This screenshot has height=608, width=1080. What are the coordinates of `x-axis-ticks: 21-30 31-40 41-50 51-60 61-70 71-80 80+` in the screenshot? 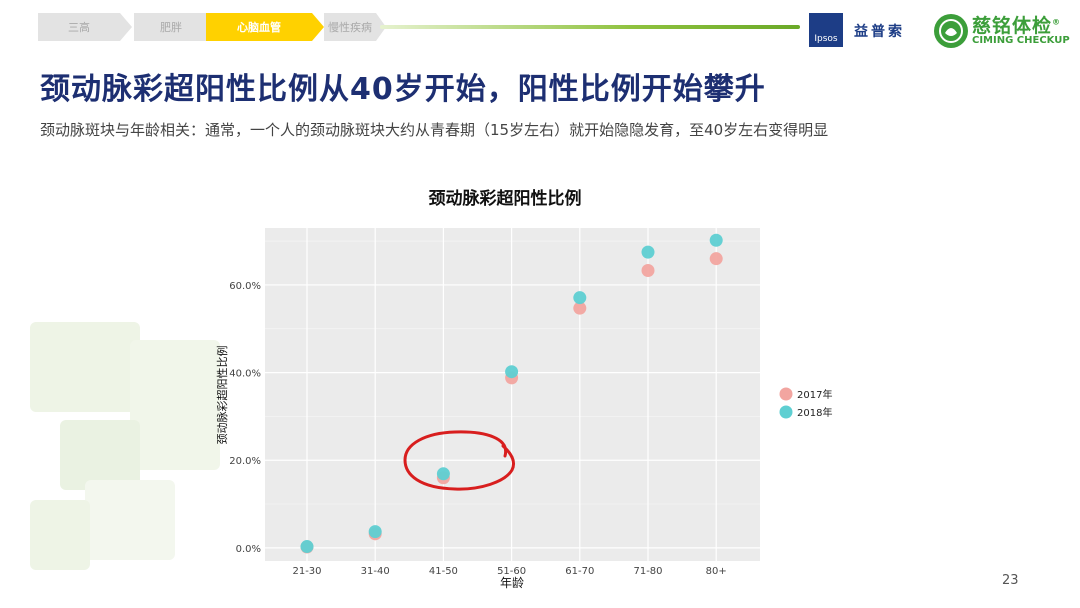 It's located at (509, 571).